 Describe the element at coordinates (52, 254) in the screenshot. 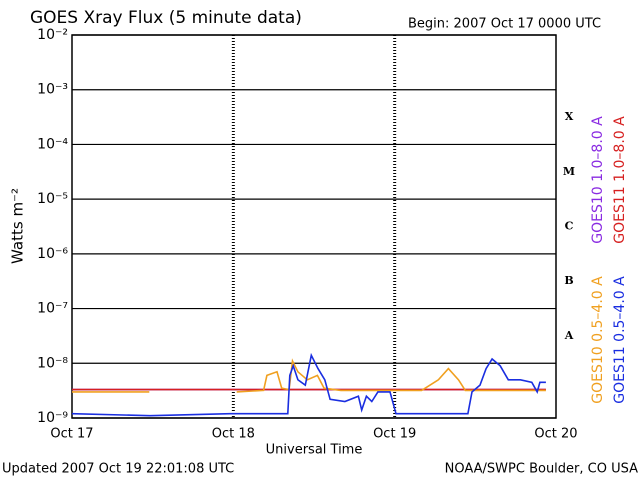

I see `y-tick-label: 10⁻⁶` at that location.